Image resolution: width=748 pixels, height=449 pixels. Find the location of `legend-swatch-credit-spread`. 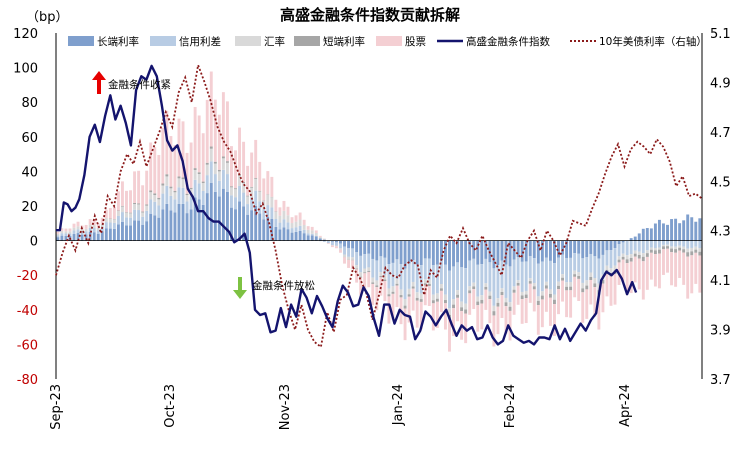

legend-swatch-credit-spread is located at coordinates (163, 41).